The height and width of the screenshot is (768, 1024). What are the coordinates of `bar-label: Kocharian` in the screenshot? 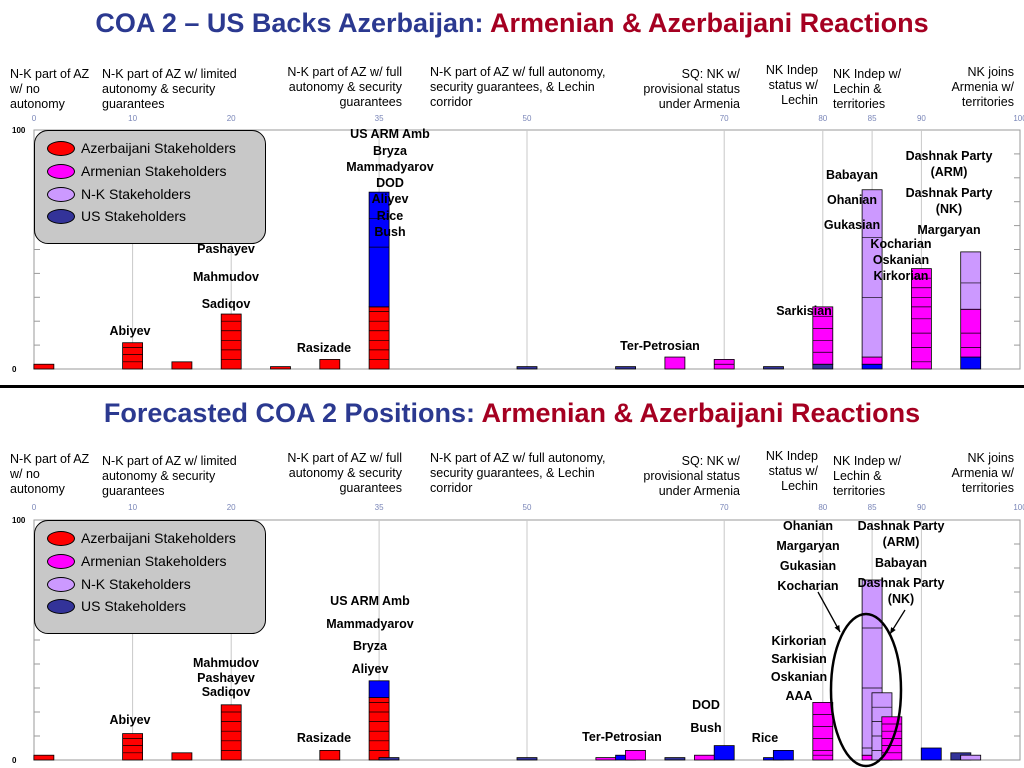 It's located at (808, 586).